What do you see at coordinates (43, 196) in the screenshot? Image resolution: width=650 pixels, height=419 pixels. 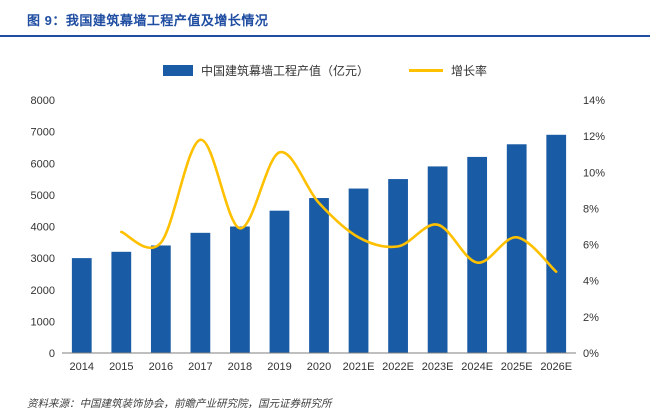 I see `svg-text: 5000` at bounding box center [43, 196].